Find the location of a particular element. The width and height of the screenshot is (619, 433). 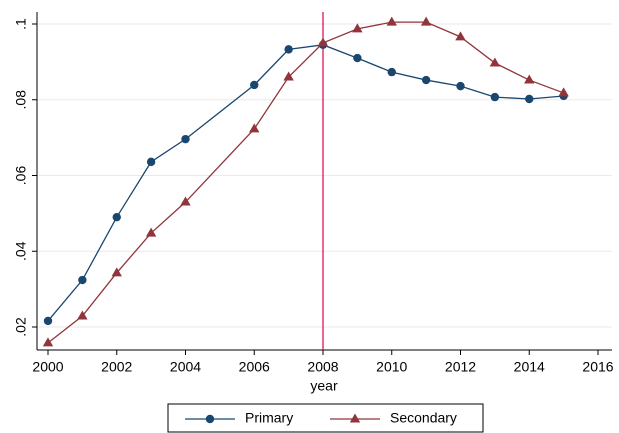

x-tick-label: 2014 is located at coordinates (529, 367).